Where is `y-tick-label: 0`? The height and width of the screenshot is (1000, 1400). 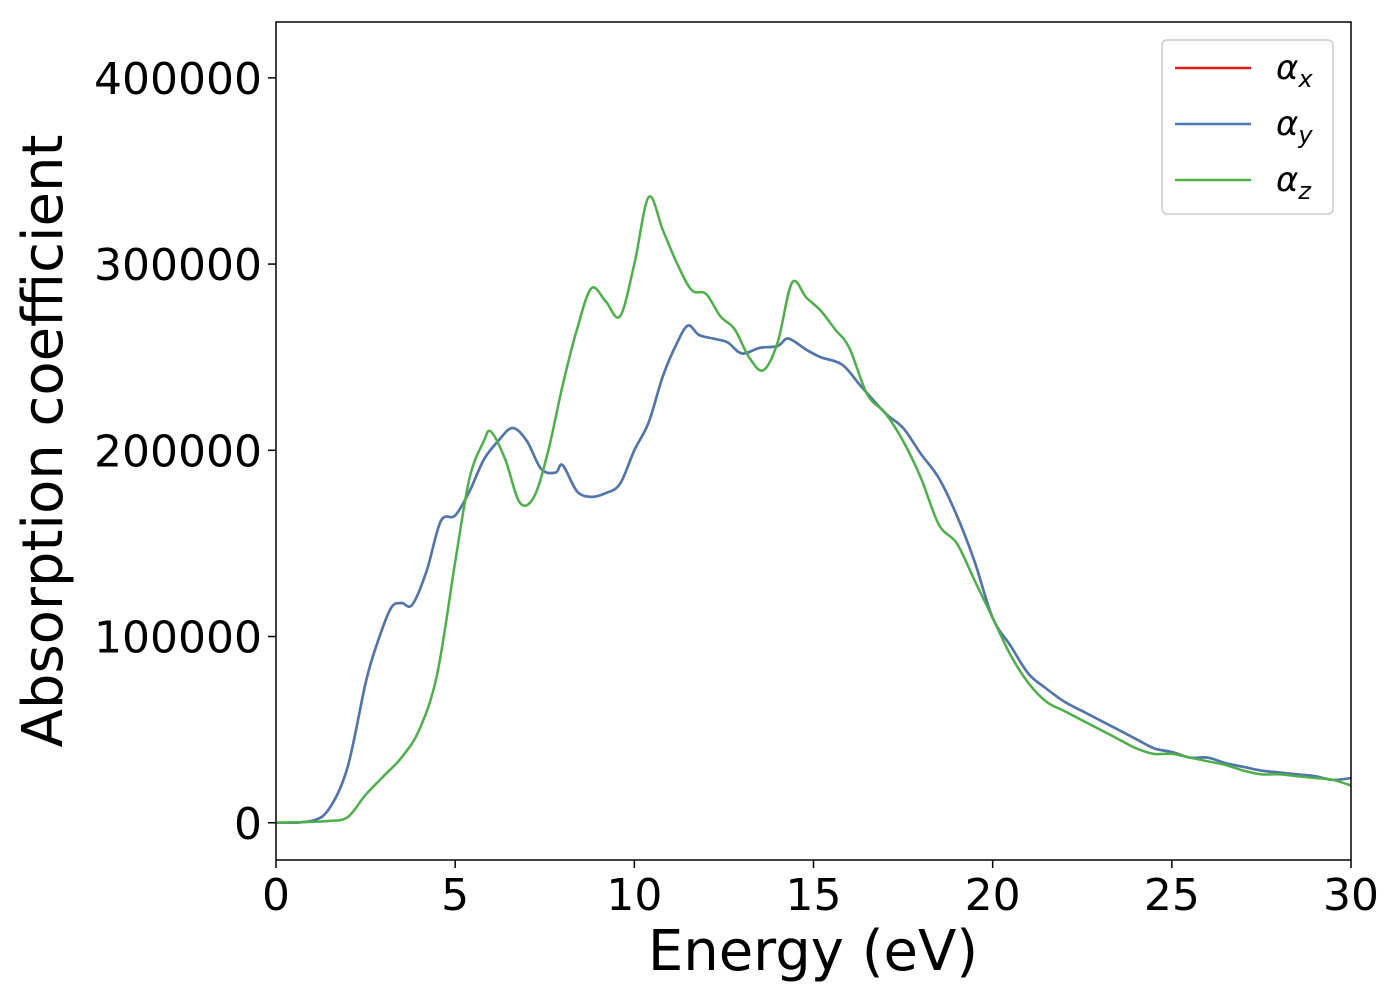 y-tick-label: 0 is located at coordinates (248, 824).